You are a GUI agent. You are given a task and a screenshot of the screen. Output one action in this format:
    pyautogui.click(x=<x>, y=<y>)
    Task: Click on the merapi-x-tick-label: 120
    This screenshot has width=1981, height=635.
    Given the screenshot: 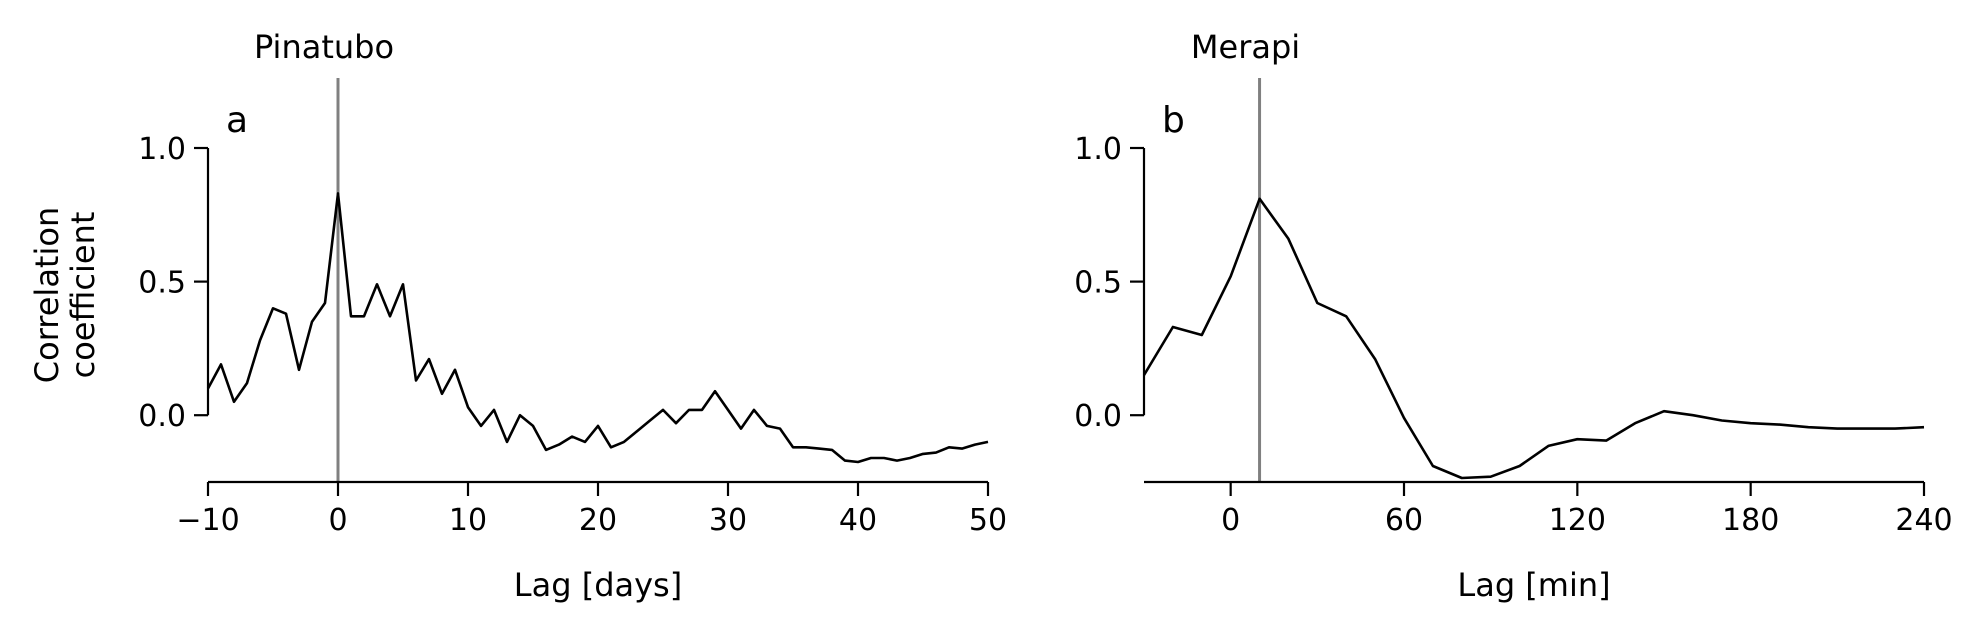 What is the action you would take?
    pyautogui.click(x=1577, y=520)
    